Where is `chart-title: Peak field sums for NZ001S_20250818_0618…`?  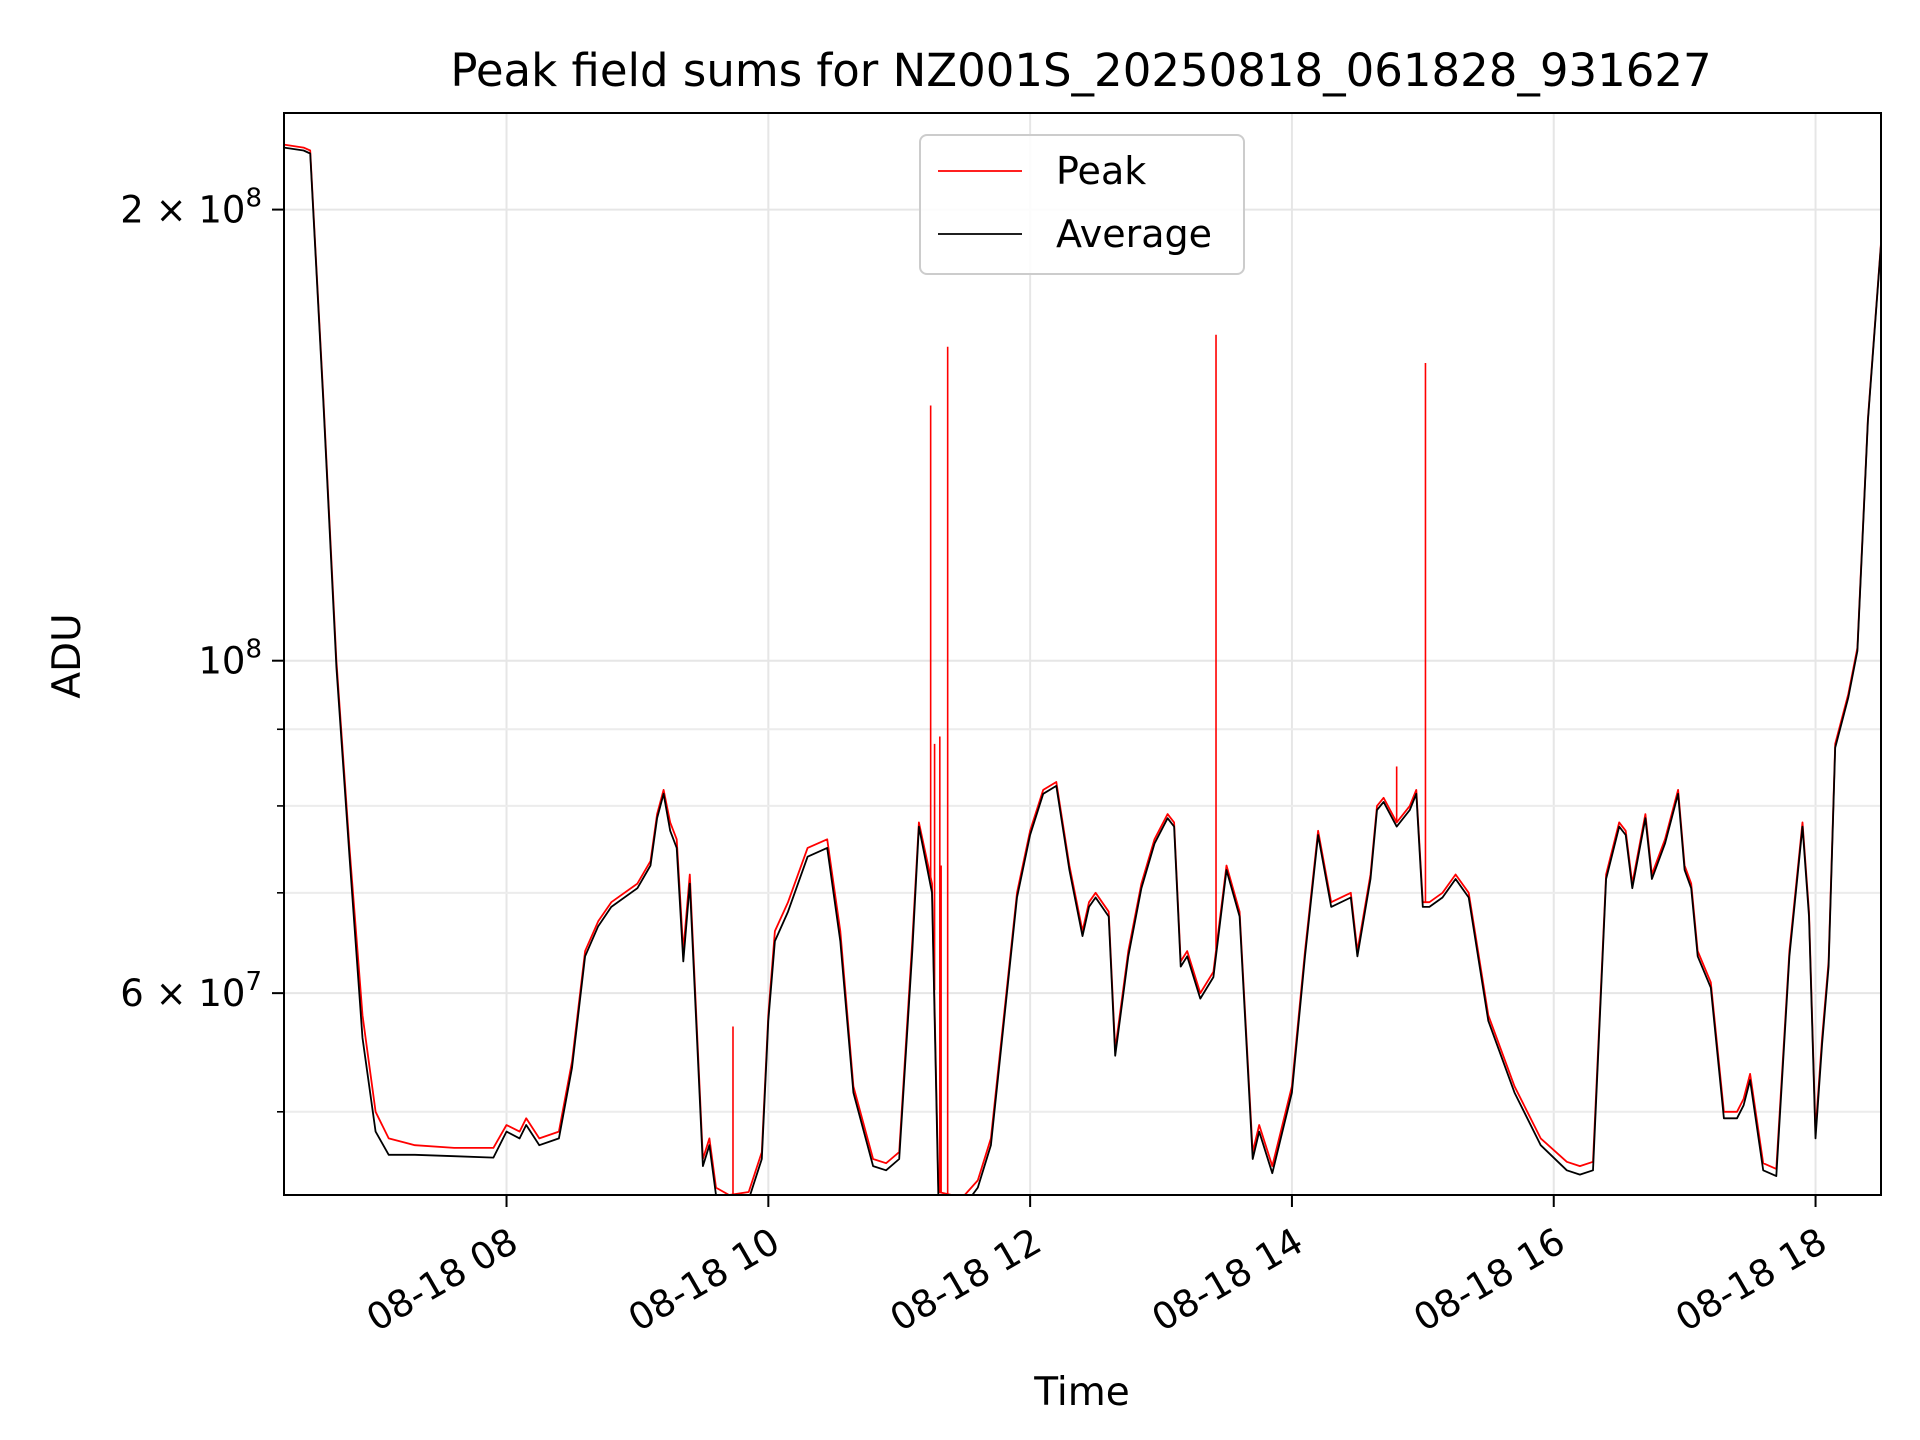
chart-title: Peak field sums for NZ001S_20250818_0618… is located at coordinates (1080, 70).